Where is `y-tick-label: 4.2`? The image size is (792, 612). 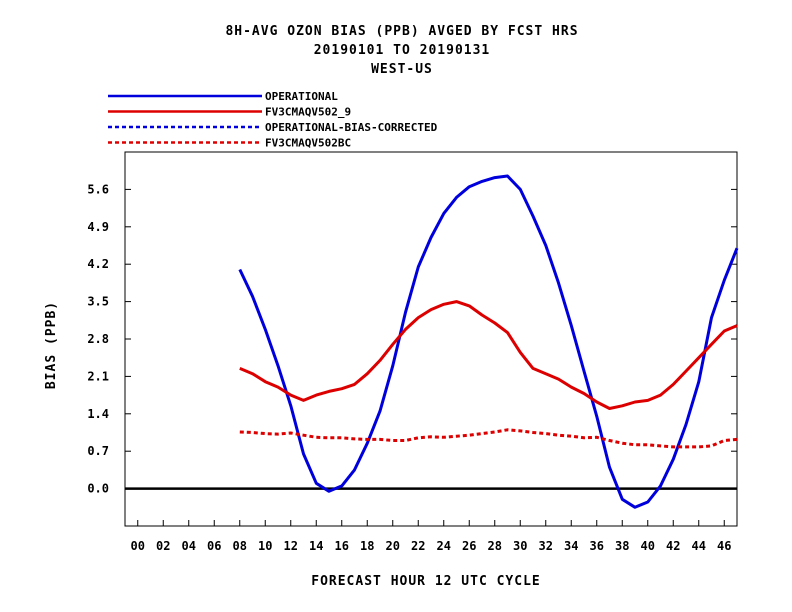 y-tick-label: 4.2 is located at coordinates (98, 264).